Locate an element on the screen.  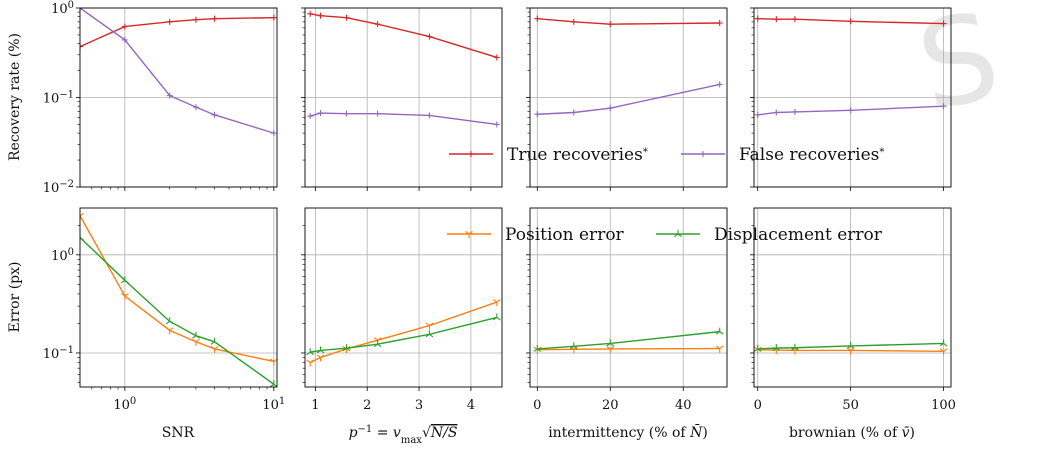
panel-r1-c3: 0 50 100 is located at coordinates (853, 310).